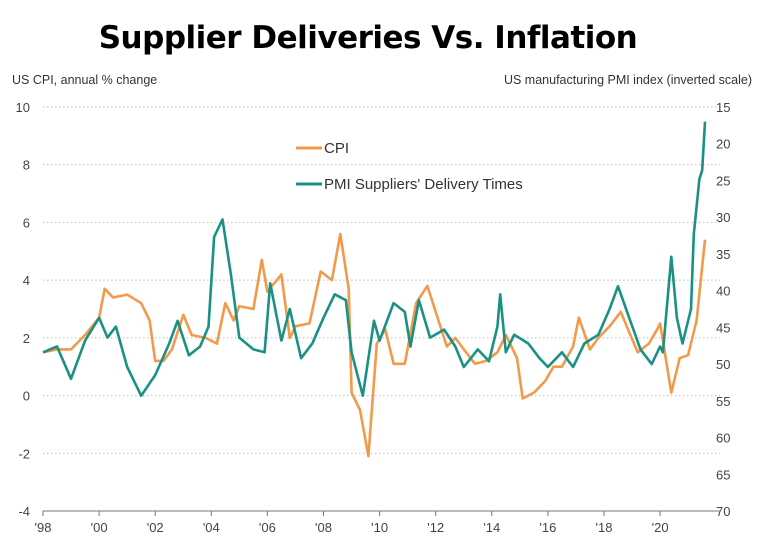 The width and height of the screenshot is (768, 543). I want to click on left-tick-label: 6, so click(26, 222).